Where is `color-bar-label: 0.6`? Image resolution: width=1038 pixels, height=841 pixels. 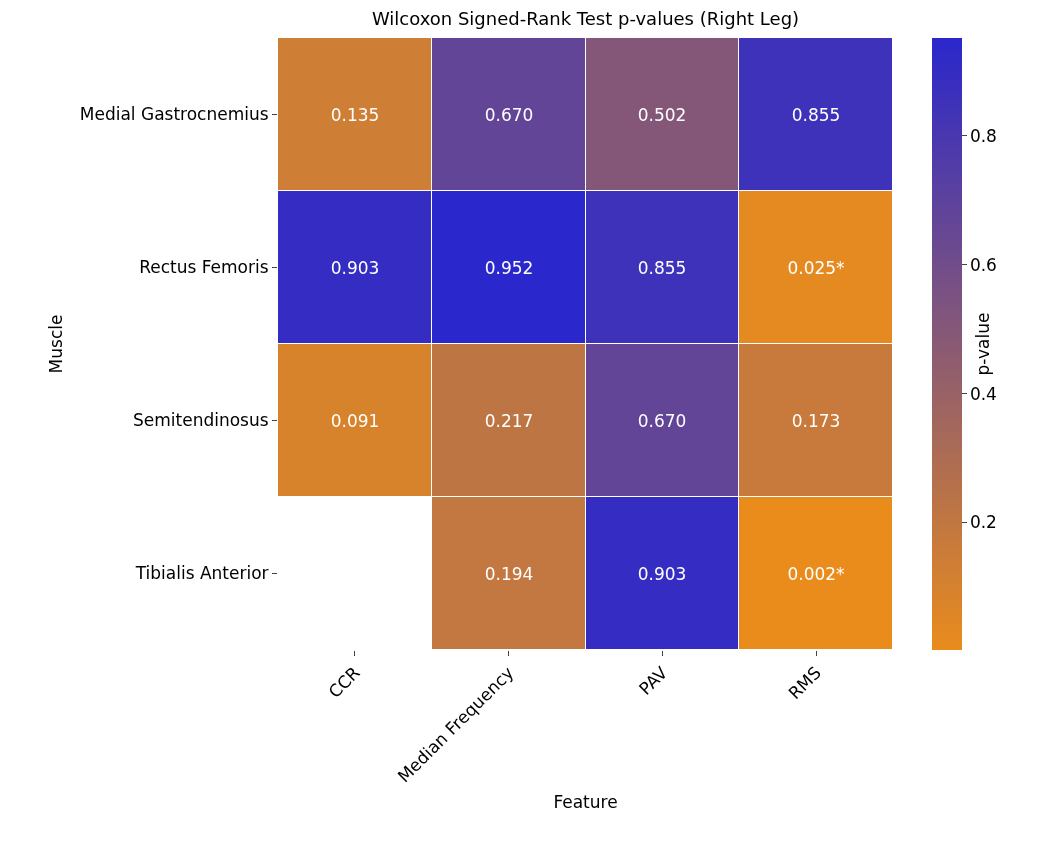
color-bar-label: 0.6 is located at coordinates (983, 264).